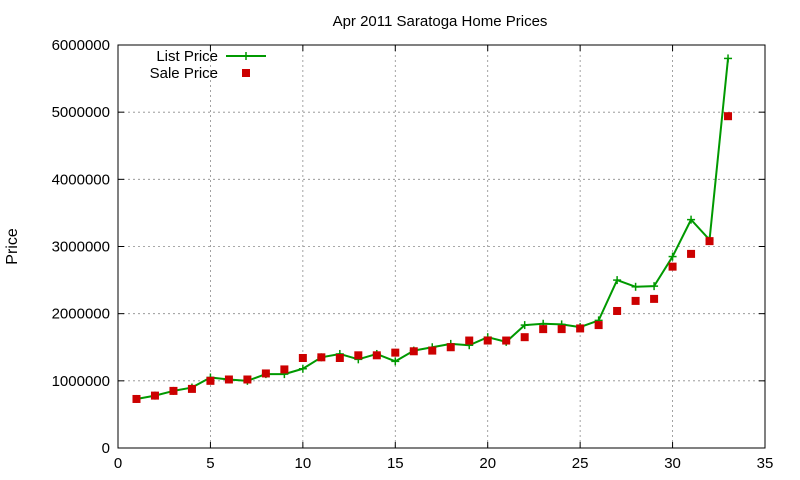 This screenshot has width=800, height=480. What do you see at coordinates (580, 463) in the screenshot?
I see `x-tick-label: 25` at bounding box center [580, 463].